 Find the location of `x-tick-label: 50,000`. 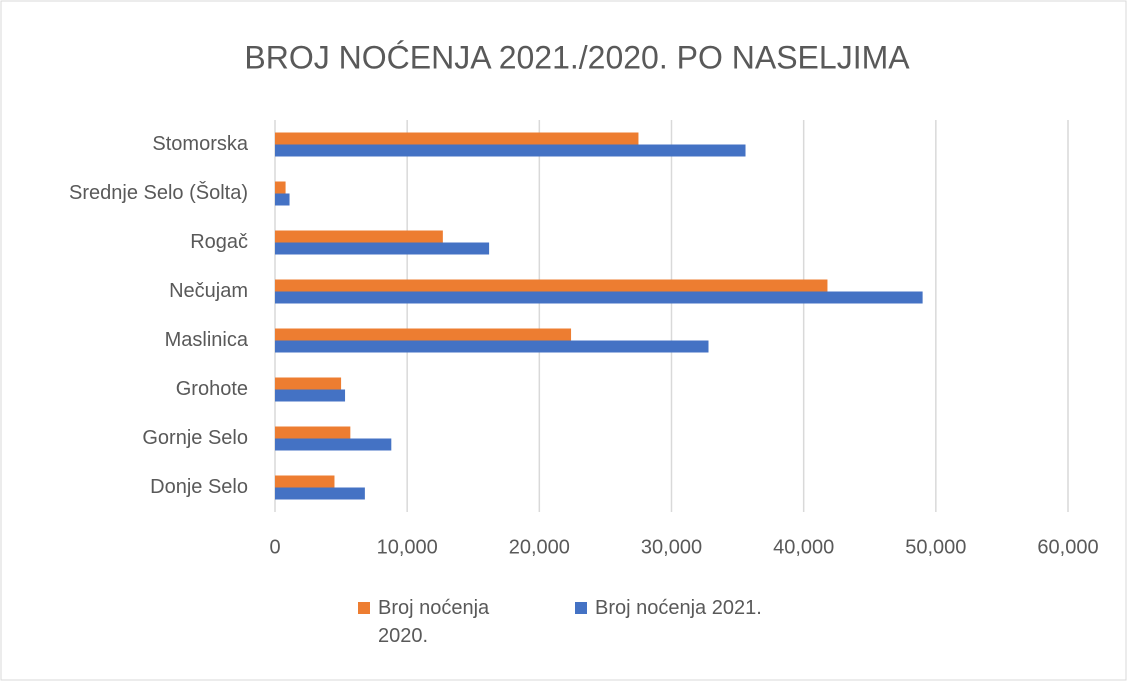

x-tick-label: 50,000 is located at coordinates (935, 547).